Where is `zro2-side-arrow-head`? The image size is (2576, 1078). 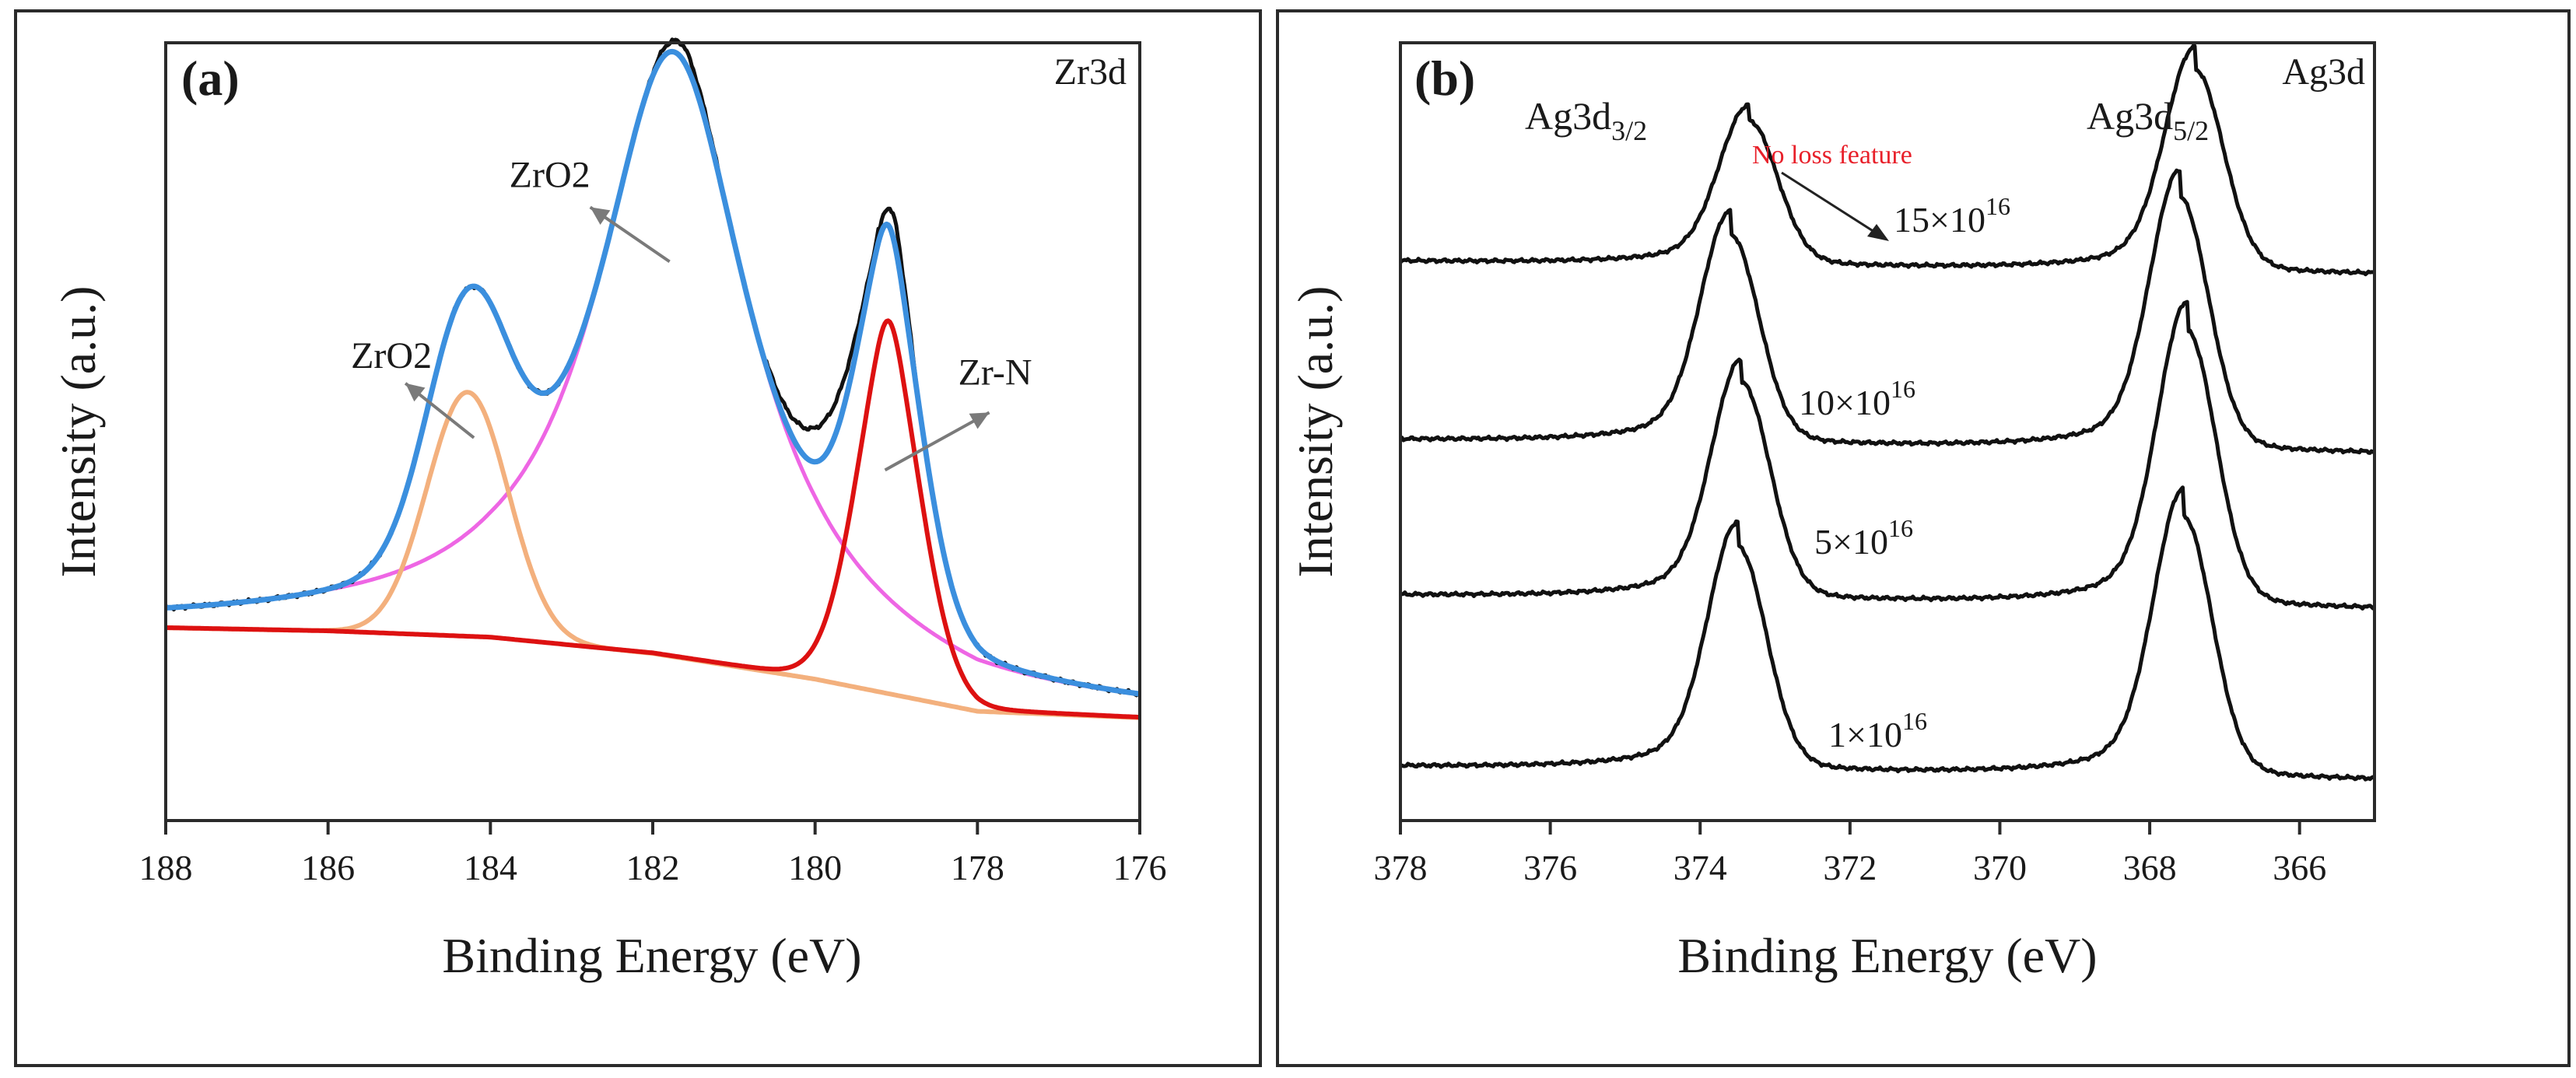 zro2-side-arrow-head is located at coordinates (415, 392).